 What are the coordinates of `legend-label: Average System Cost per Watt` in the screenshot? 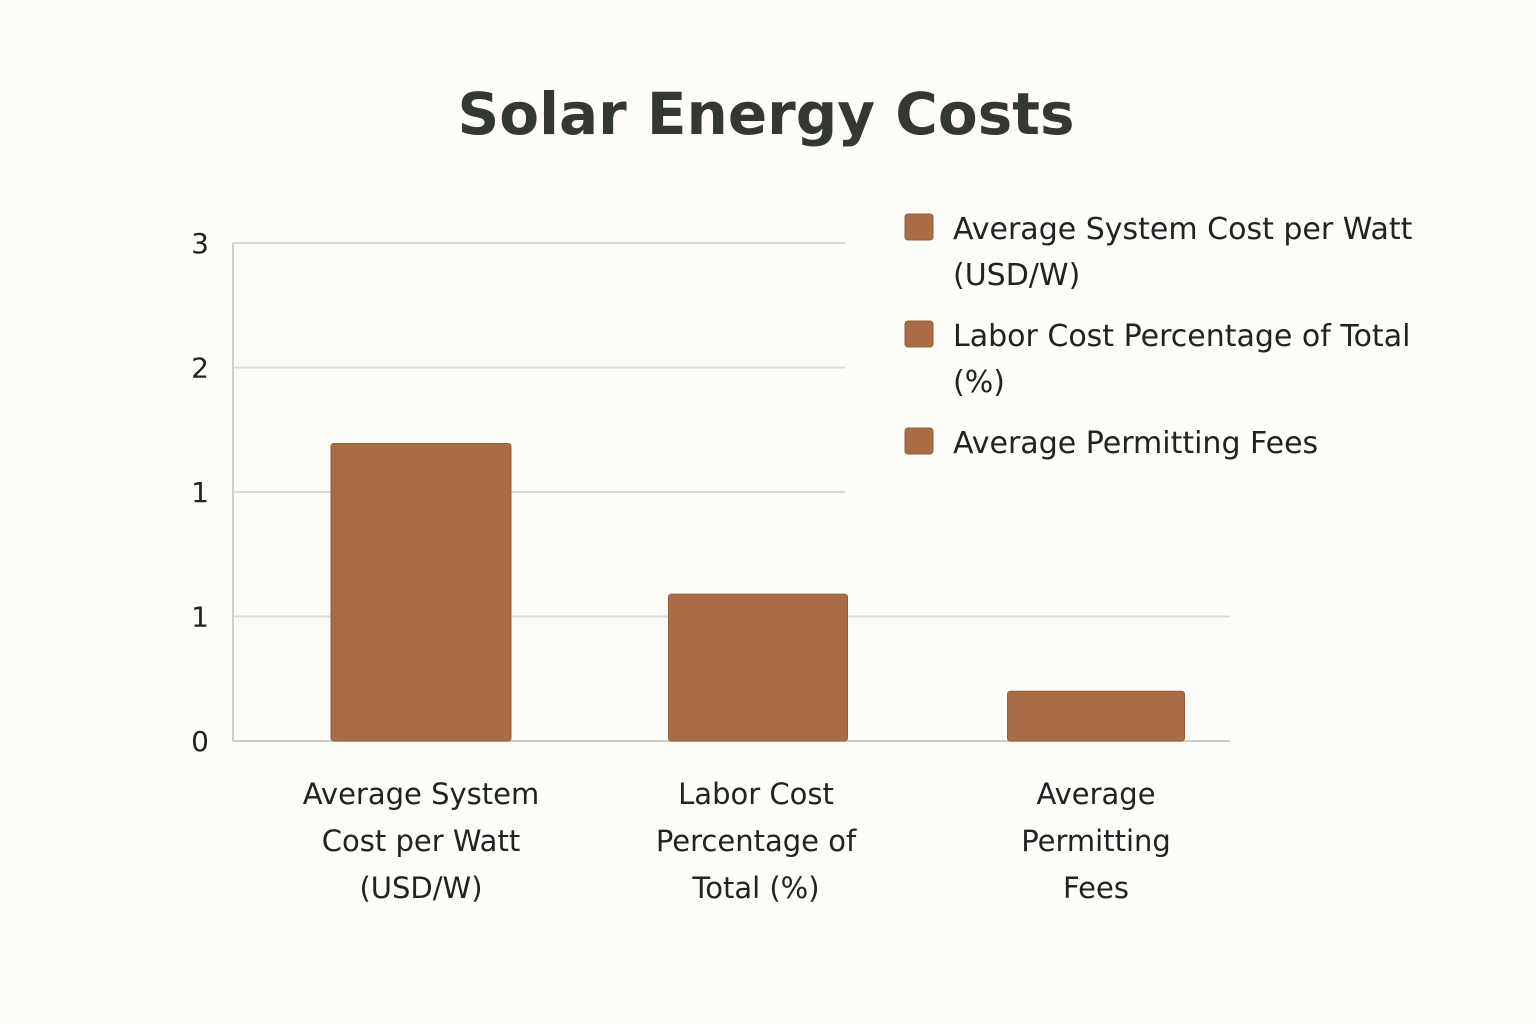 It's located at (1183, 229).